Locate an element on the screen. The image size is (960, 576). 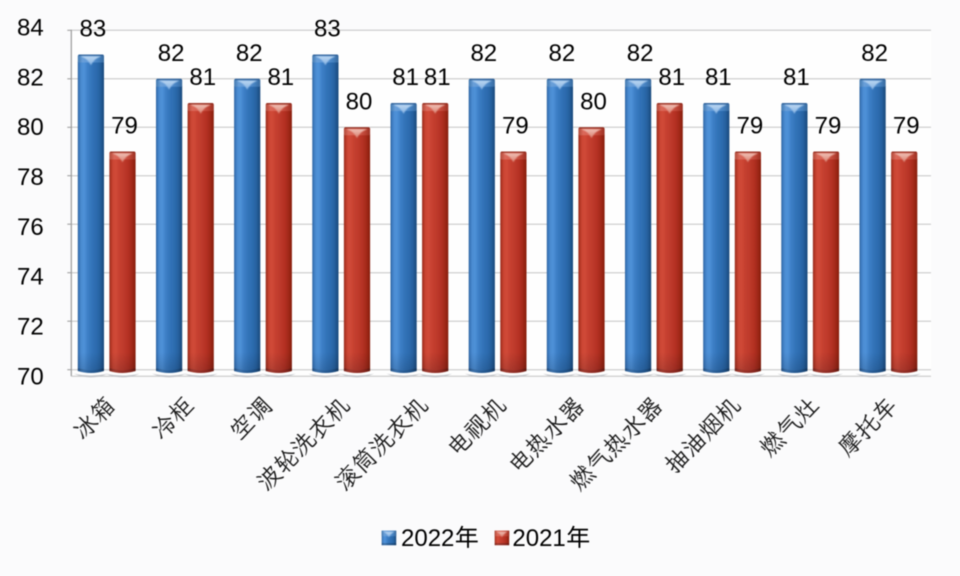
svg-text: 76 is located at coordinates (30, 227).